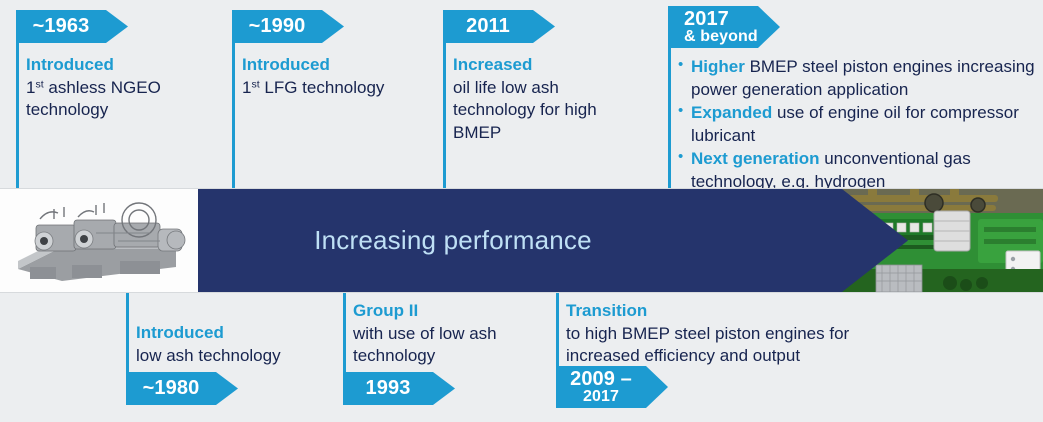 This screenshot has width=1043, height=422. I want to click on year-tag-1990: ~1990, so click(288, 26).